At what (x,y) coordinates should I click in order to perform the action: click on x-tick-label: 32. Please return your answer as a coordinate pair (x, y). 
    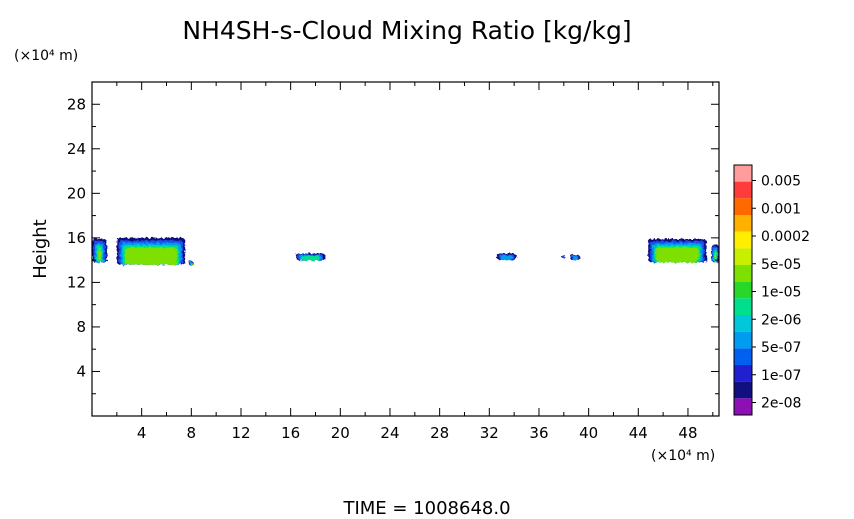
    Looking at the image, I should click on (489, 433).